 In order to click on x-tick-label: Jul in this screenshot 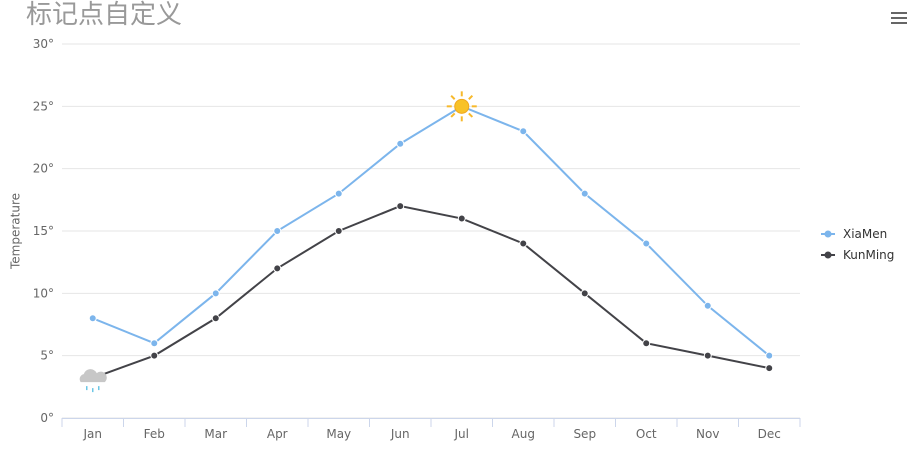, I will do `click(461, 434)`.